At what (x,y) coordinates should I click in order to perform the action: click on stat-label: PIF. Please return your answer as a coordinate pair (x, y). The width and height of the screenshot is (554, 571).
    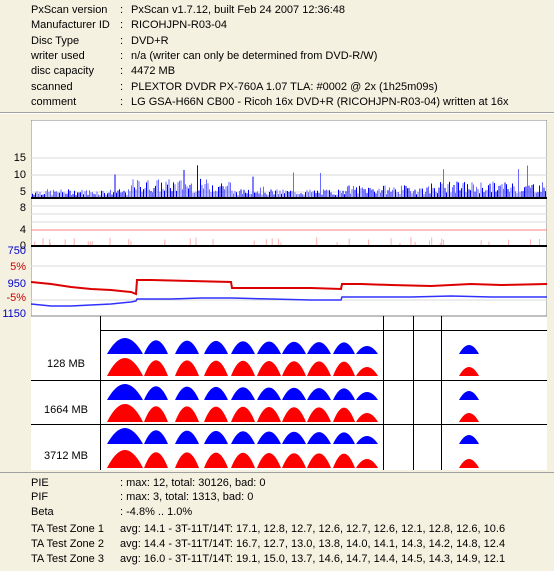
    Looking at the image, I should click on (40, 497).